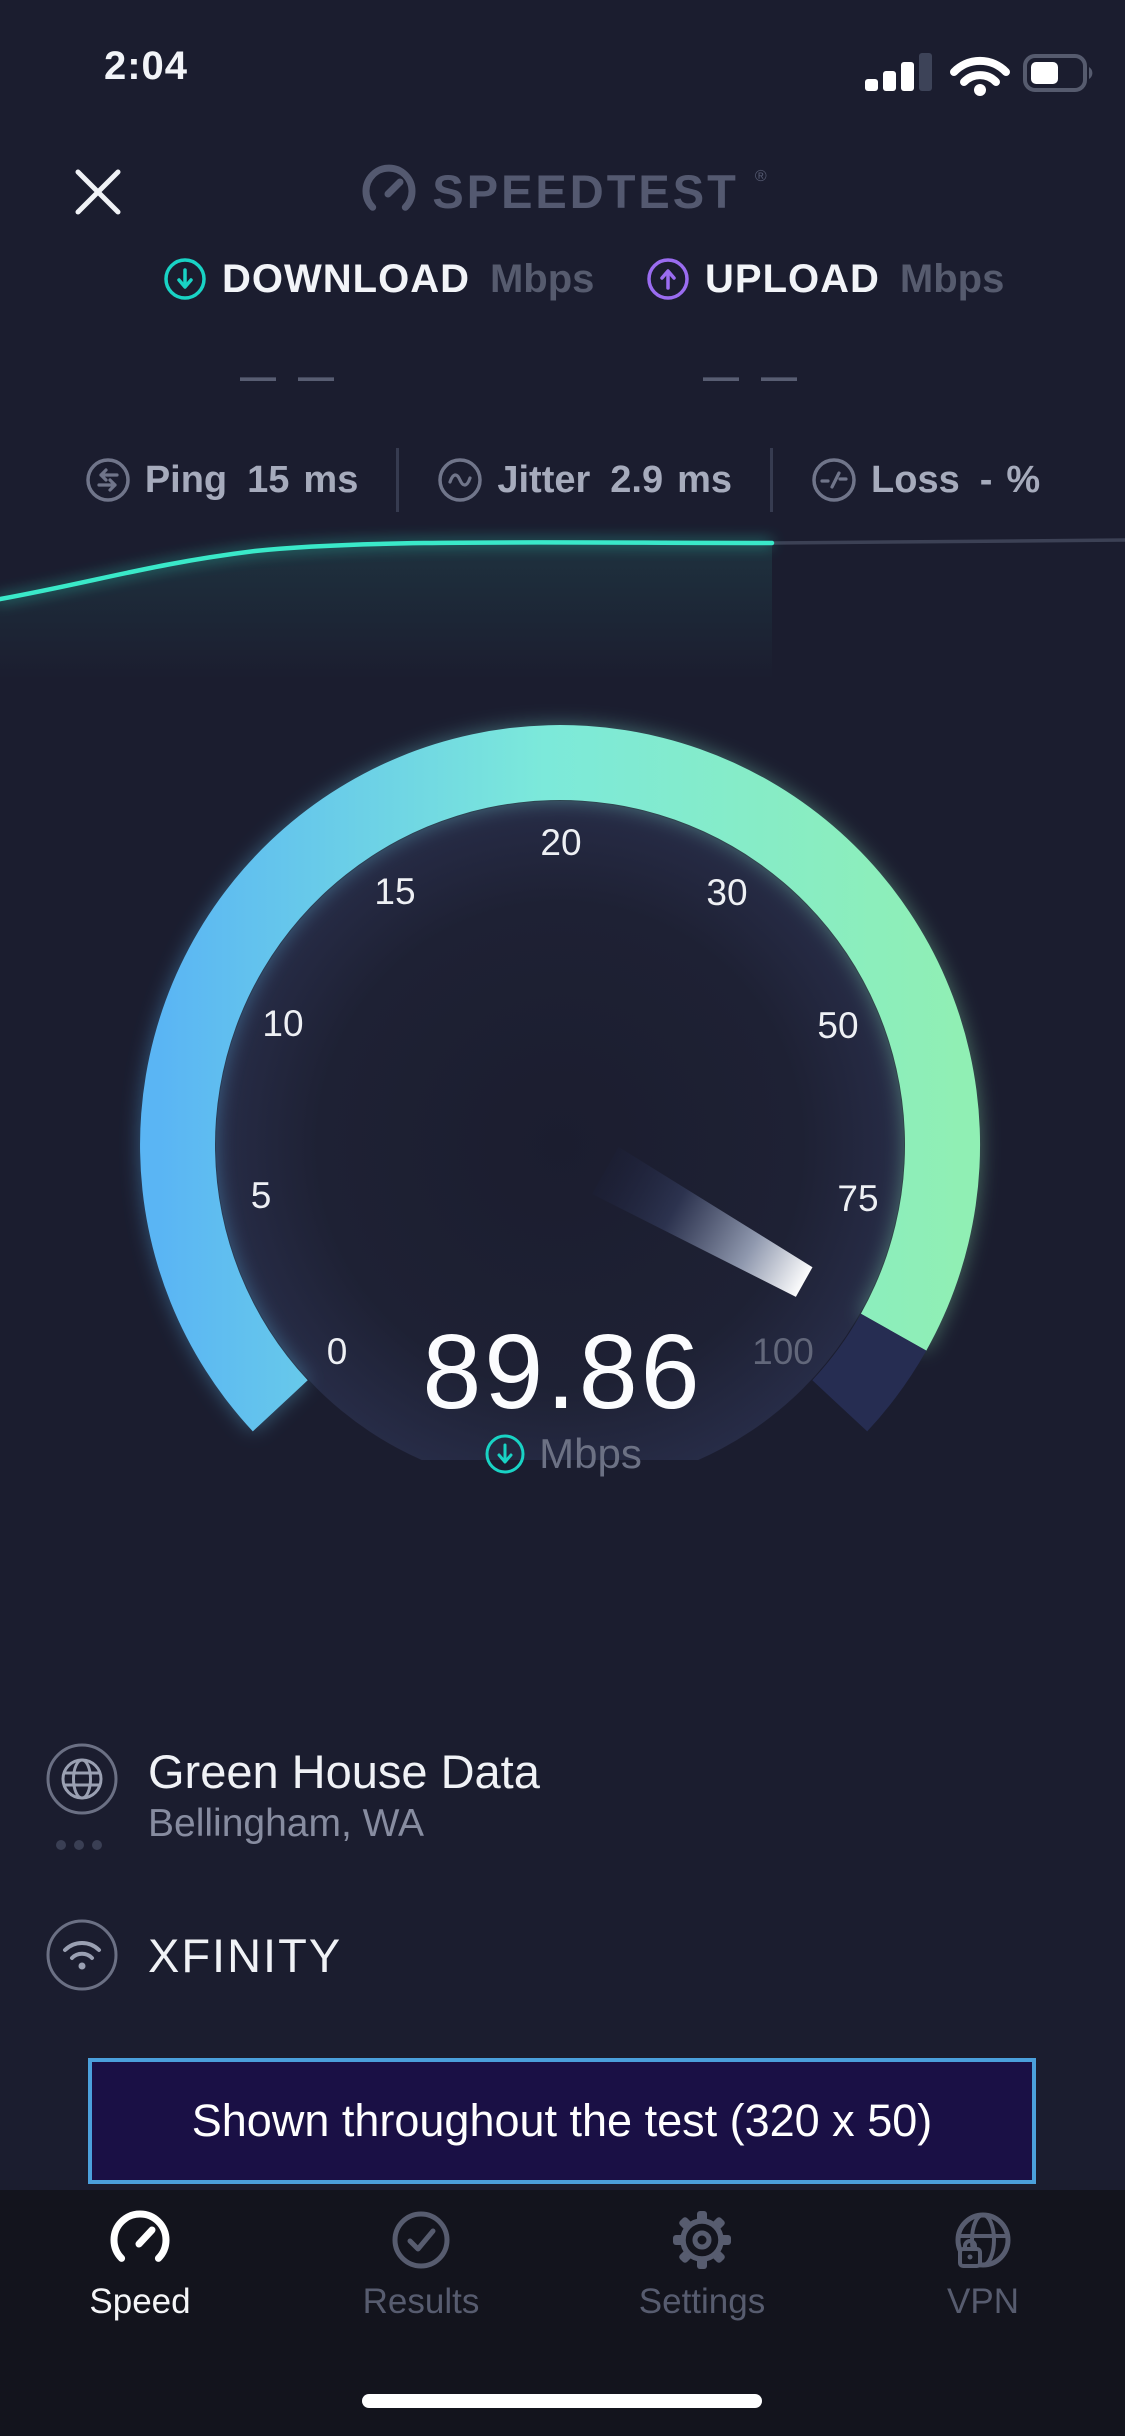 The height and width of the screenshot is (2436, 1125). I want to click on logo-trademark: ®, so click(760, 176).